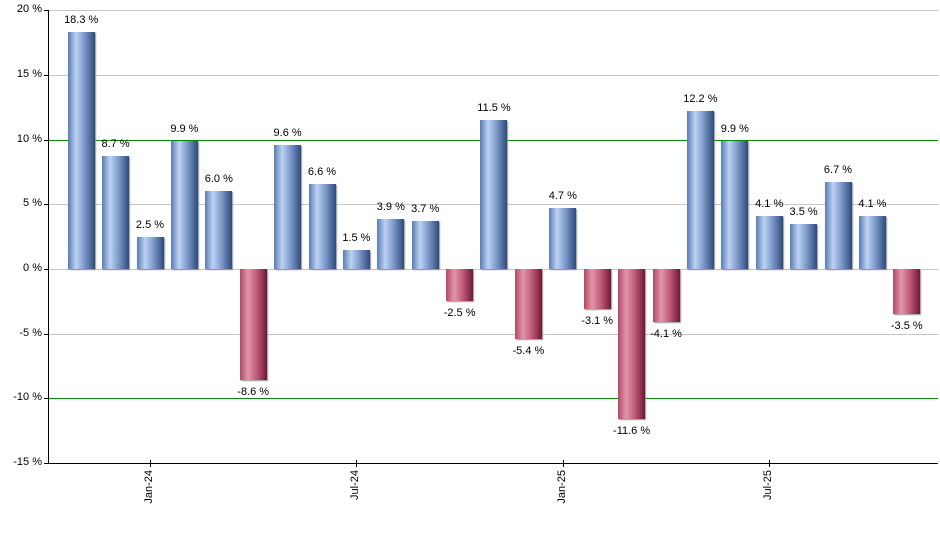  I want to click on bar-value-label-Jun-24: 6.6 %, so click(322, 172).